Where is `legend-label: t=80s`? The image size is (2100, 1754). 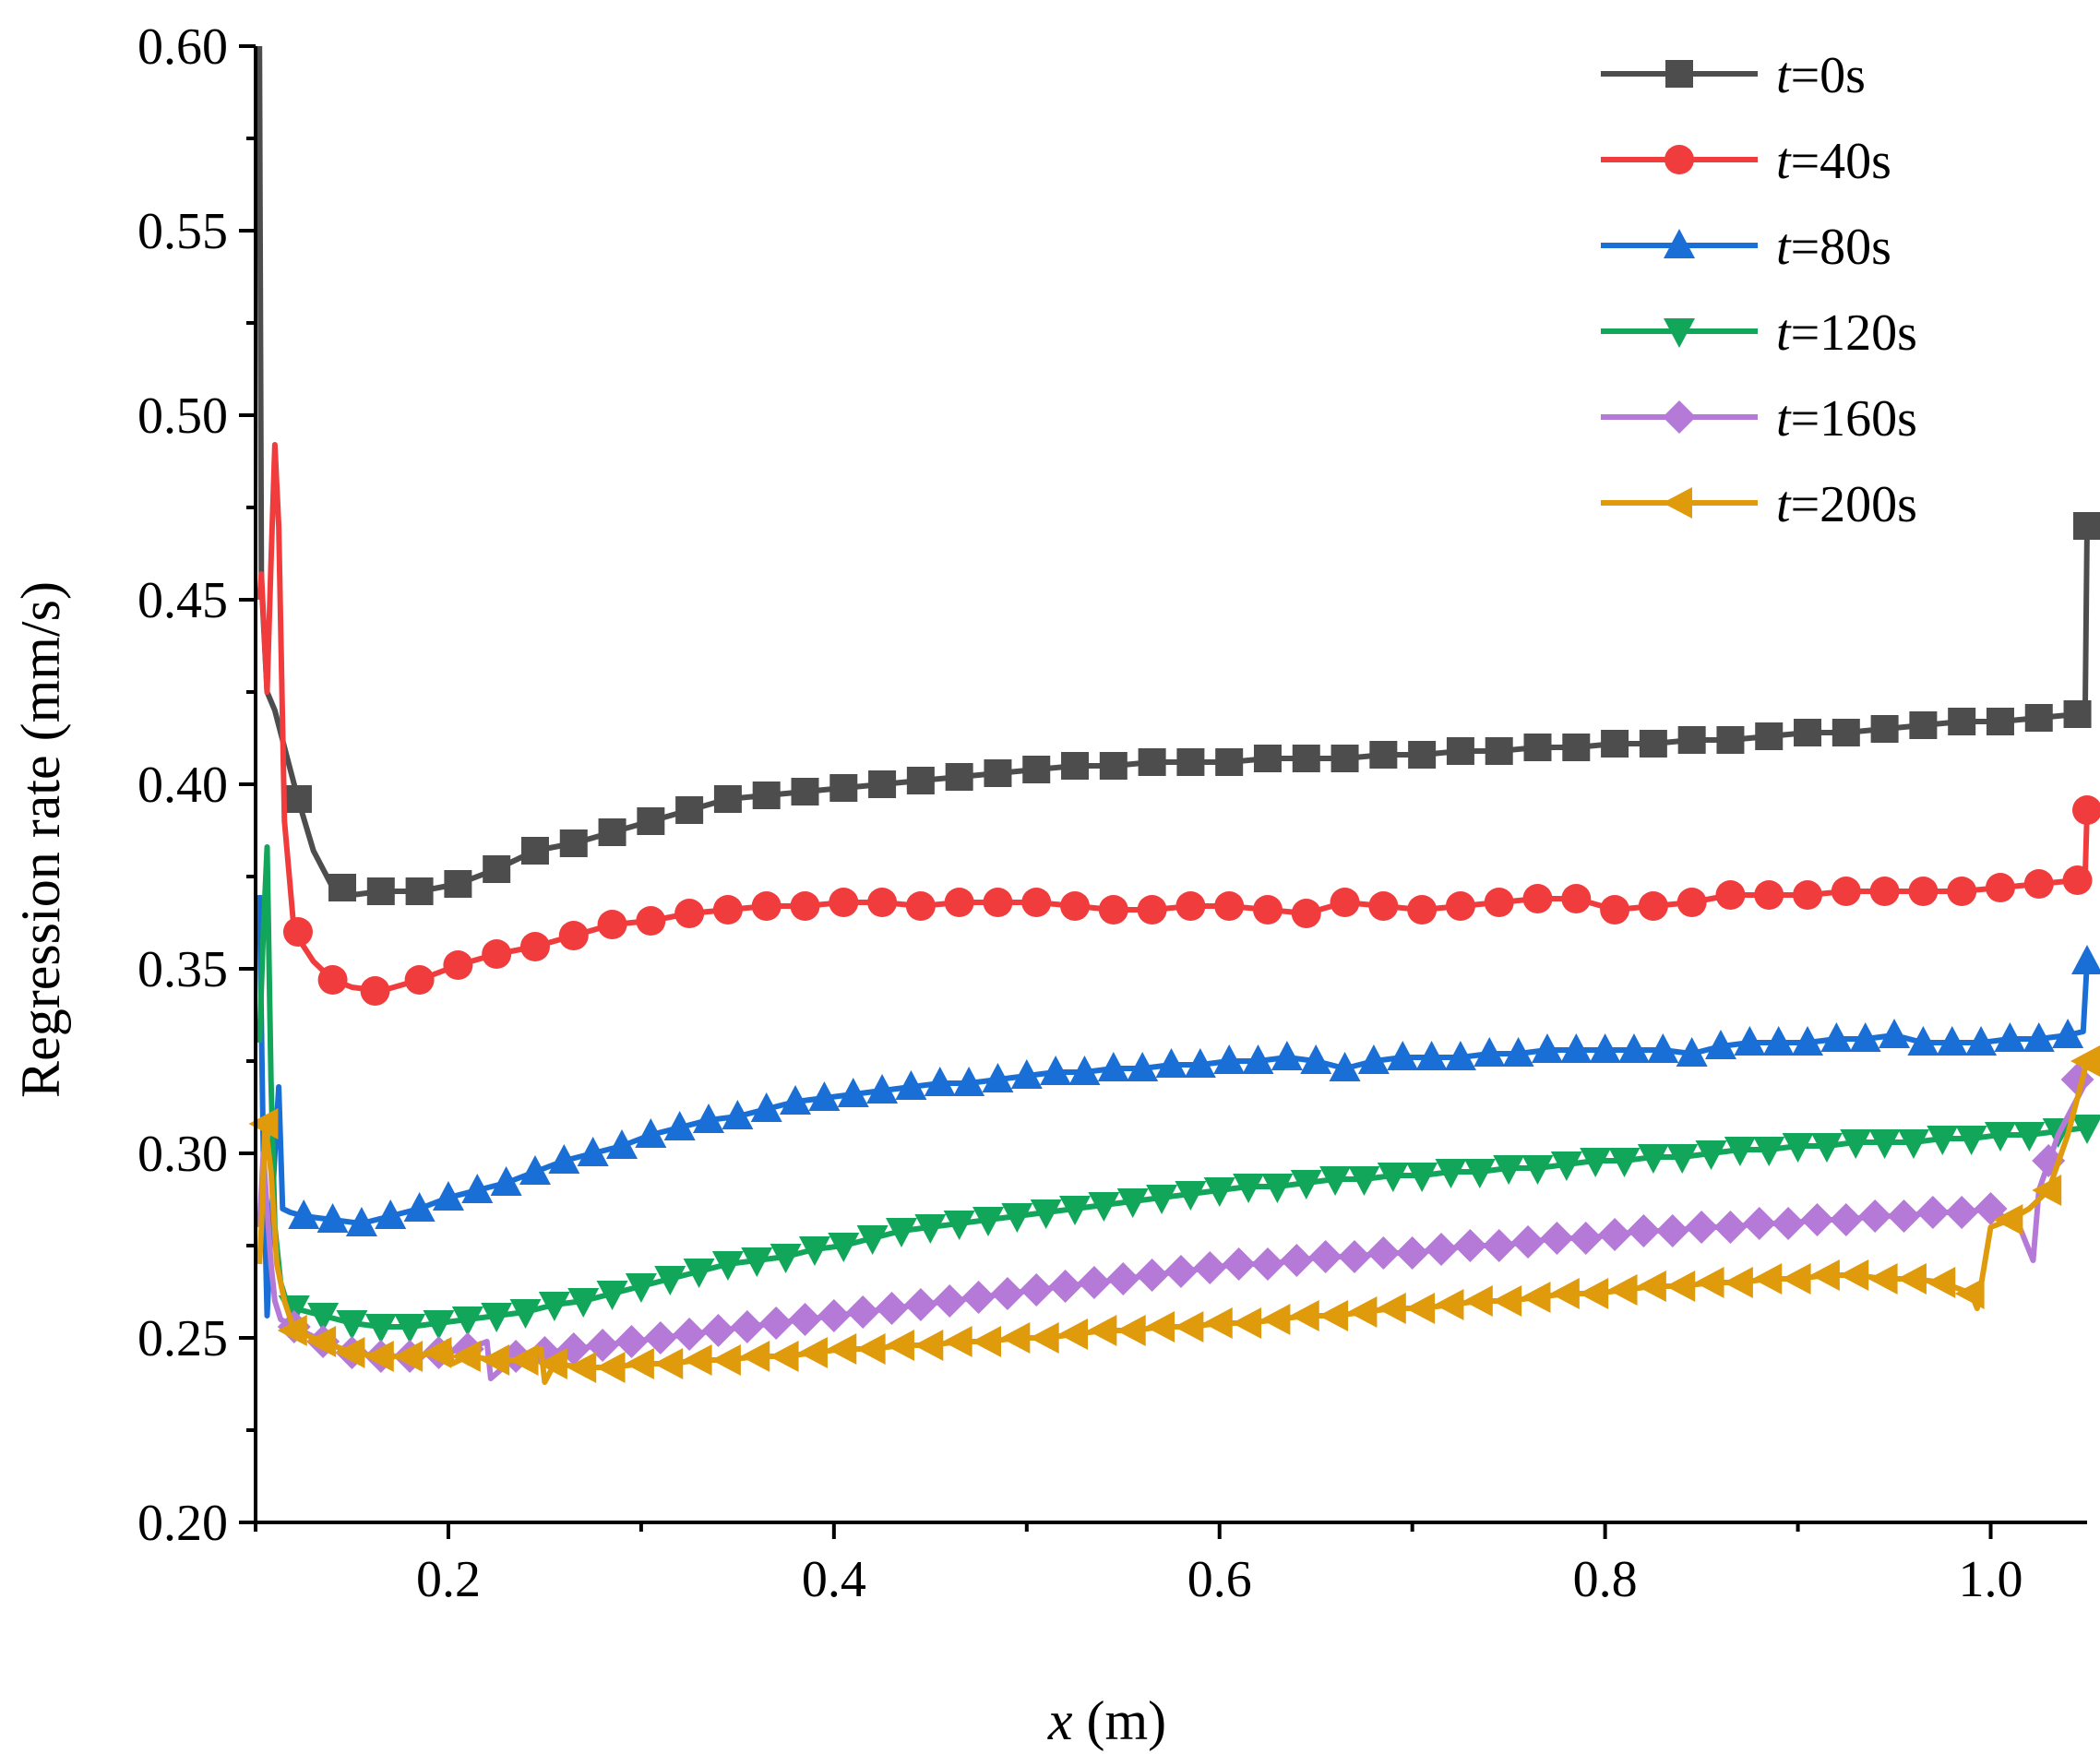 legend-label: t=80s is located at coordinates (1833, 248).